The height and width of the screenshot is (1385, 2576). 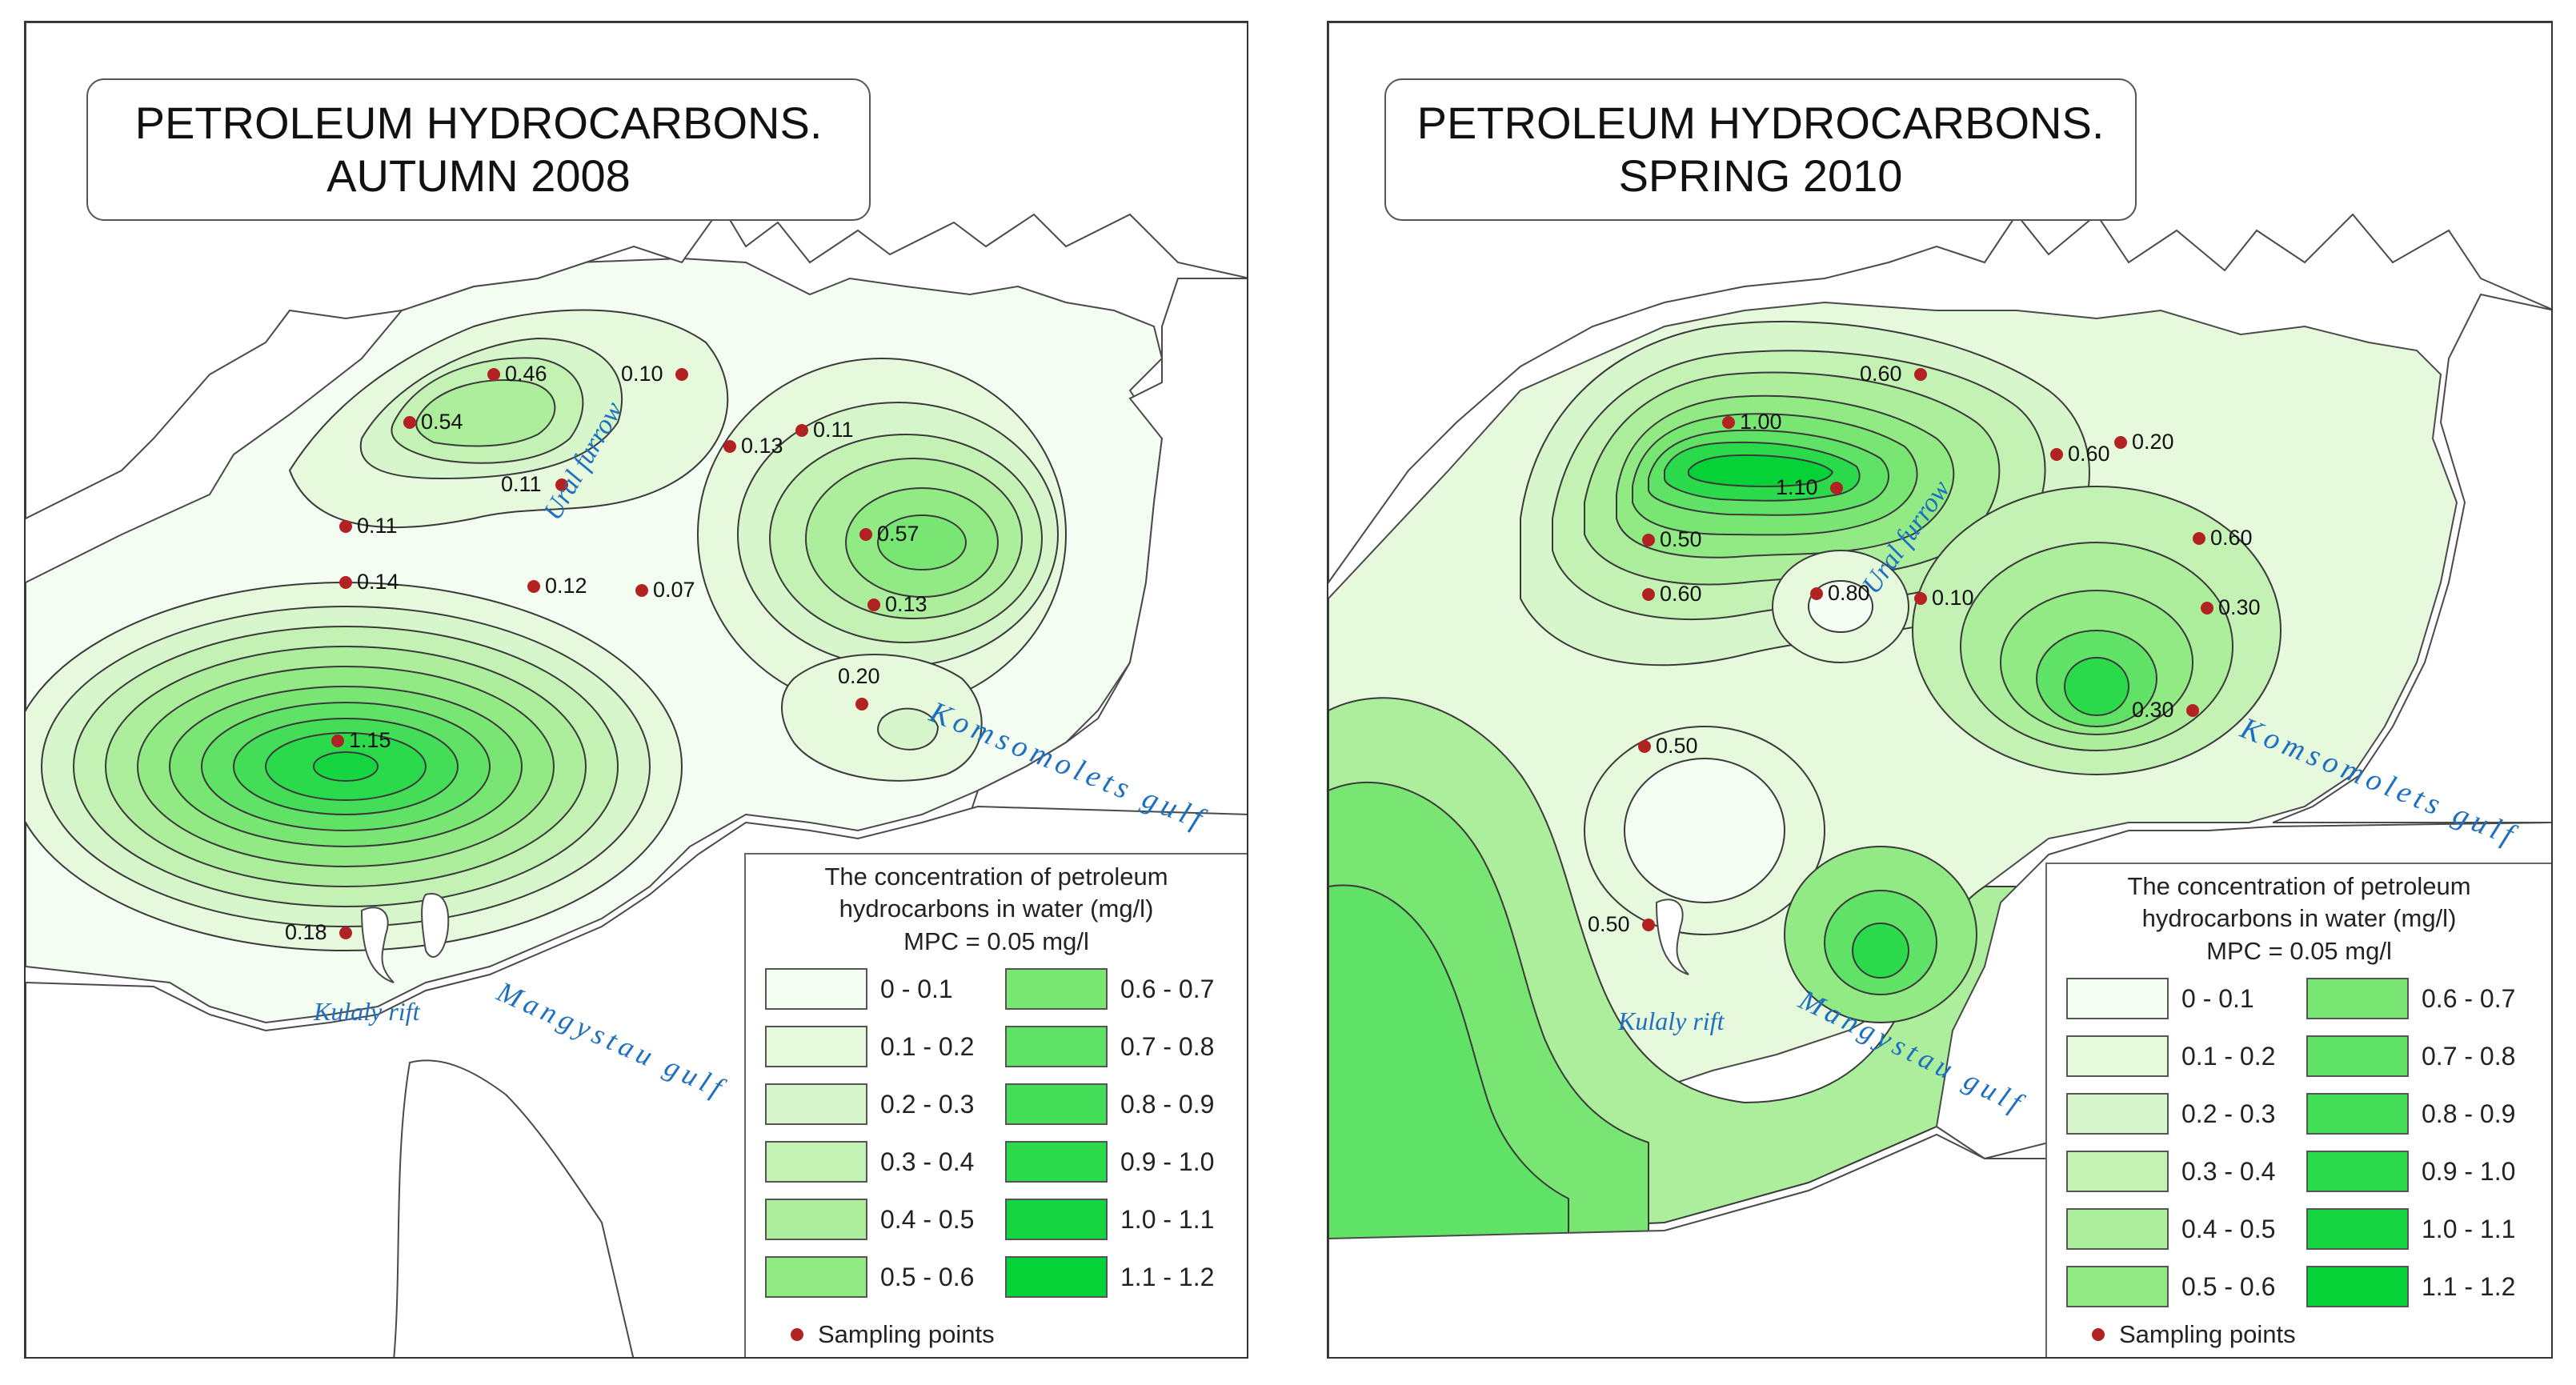 What do you see at coordinates (674, 590) in the screenshot?
I see `sampling-point-value: 0.07` at bounding box center [674, 590].